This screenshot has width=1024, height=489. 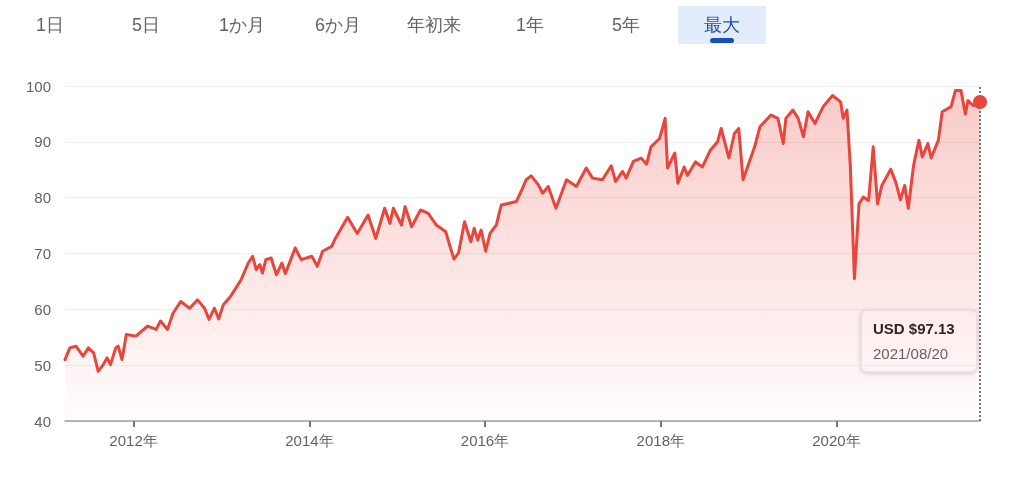 What do you see at coordinates (145, 25) in the screenshot?
I see `text: 5日` at bounding box center [145, 25].